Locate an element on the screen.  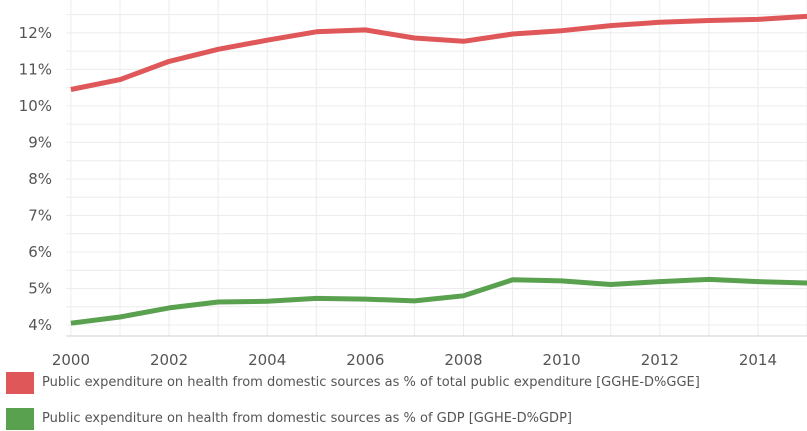
y-tick-label-12: 12% is located at coordinates (35, 33).